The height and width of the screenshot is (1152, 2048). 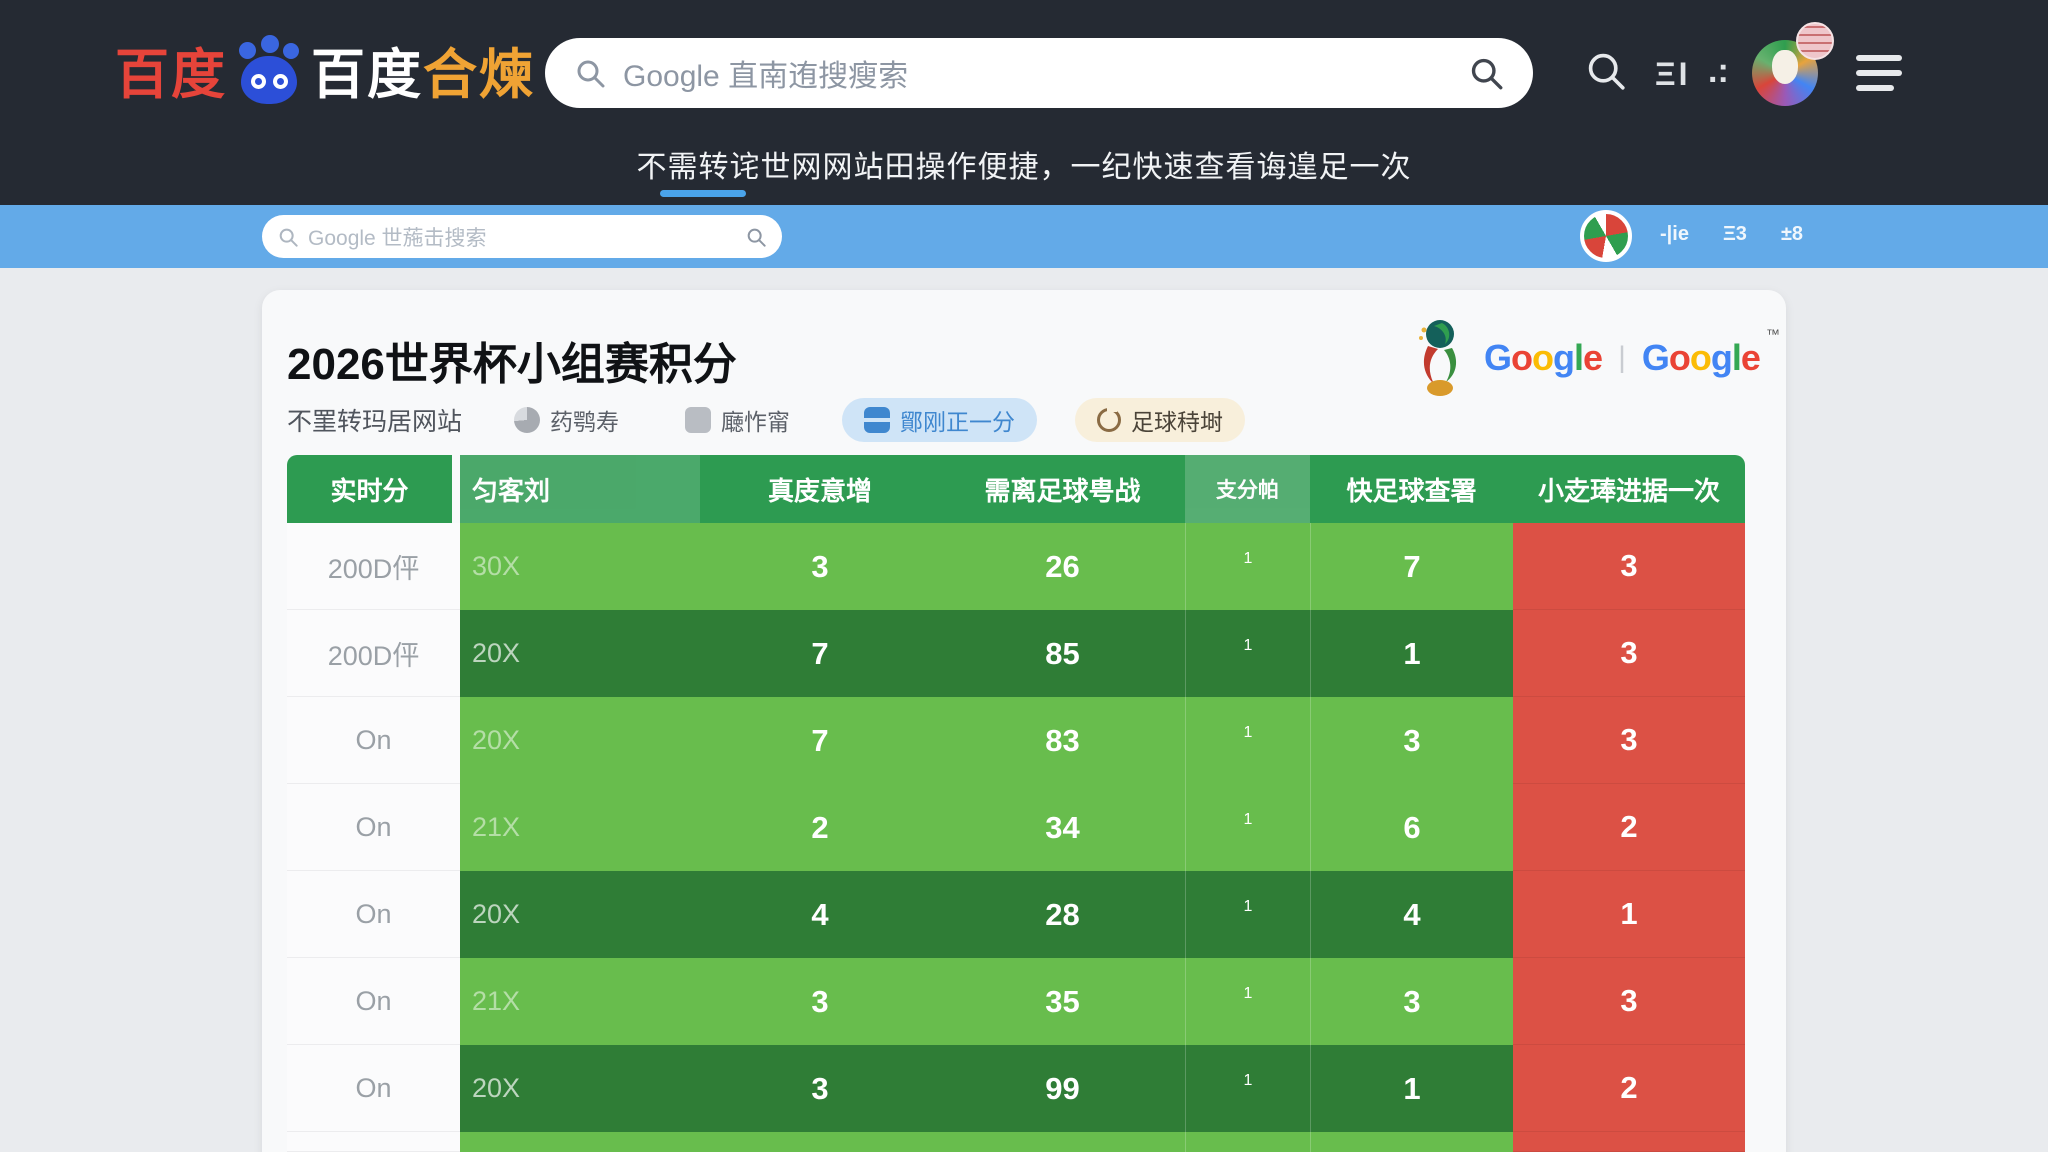 I want to click on cell-col7, so click(x=1629, y=1142).